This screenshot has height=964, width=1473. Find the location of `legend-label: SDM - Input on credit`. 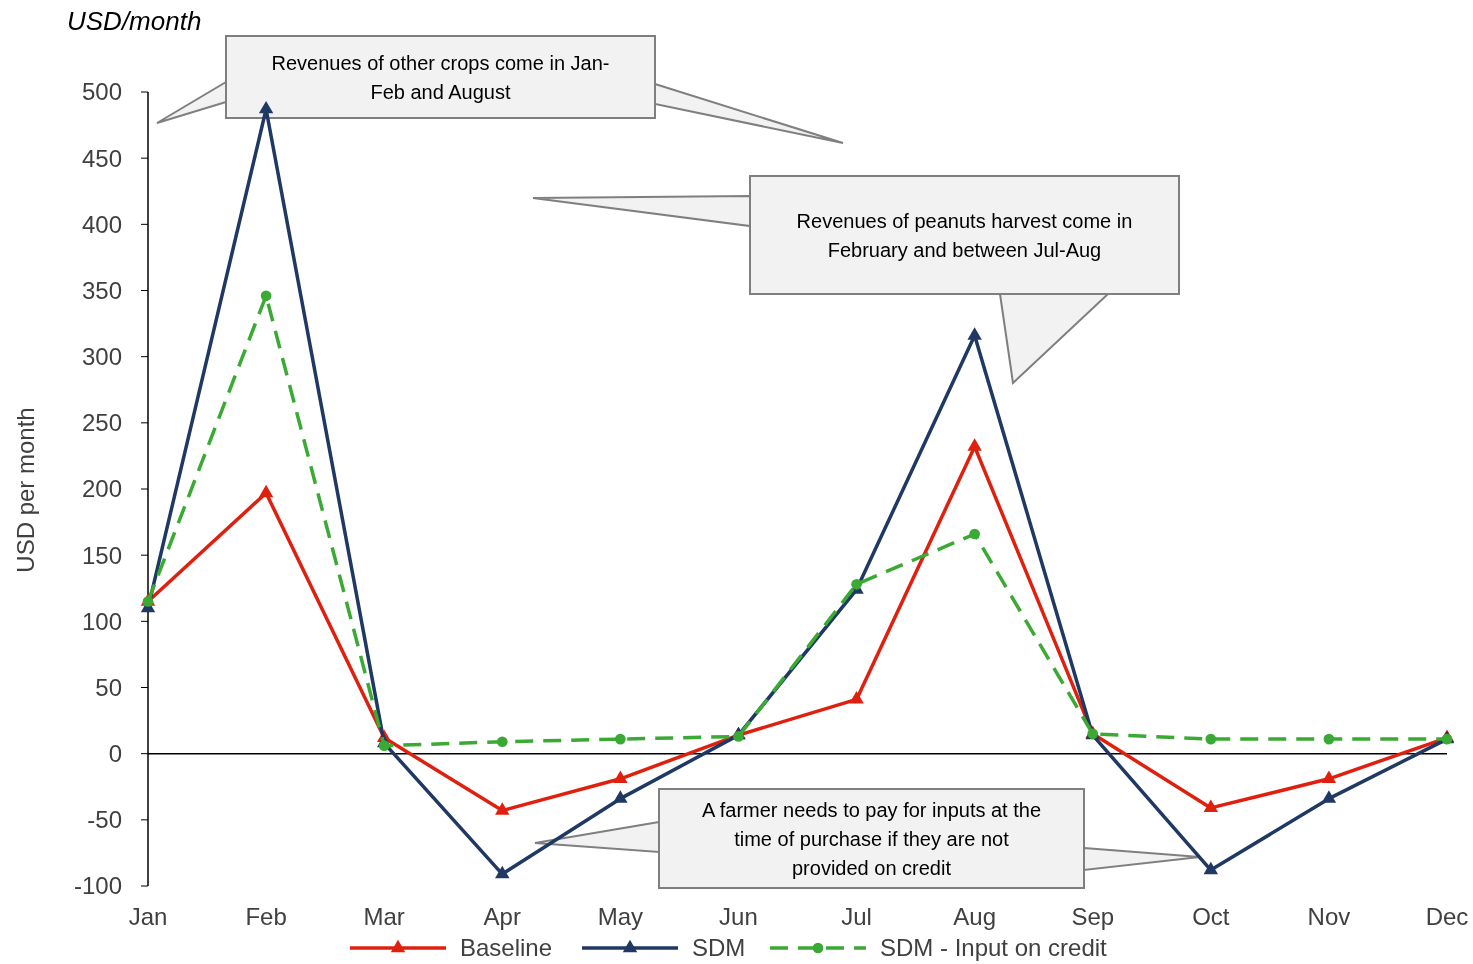

legend-label: SDM - Input on credit is located at coordinates (994, 948).